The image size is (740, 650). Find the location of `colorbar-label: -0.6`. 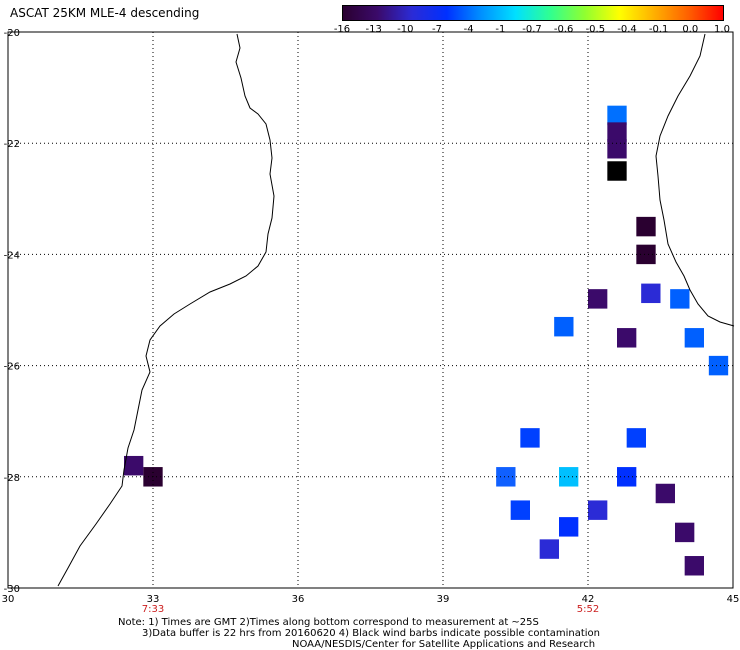

colorbar-label: -0.6 is located at coordinates (563, 29).